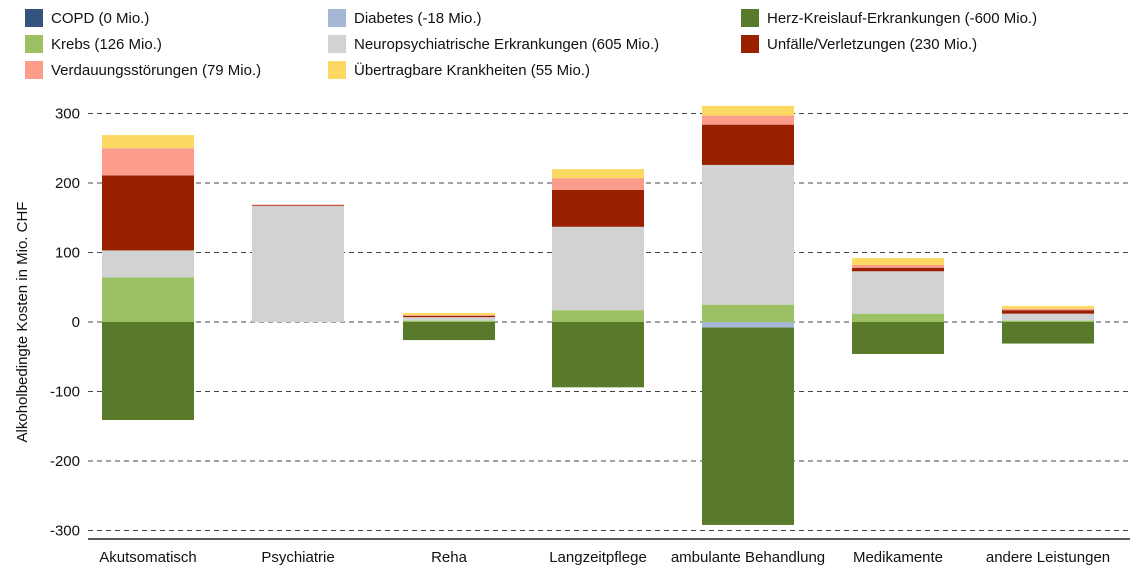 This screenshot has height=567, width=1131. I want to click on legend-label: Diabetes (-18 Mio.), so click(418, 18).